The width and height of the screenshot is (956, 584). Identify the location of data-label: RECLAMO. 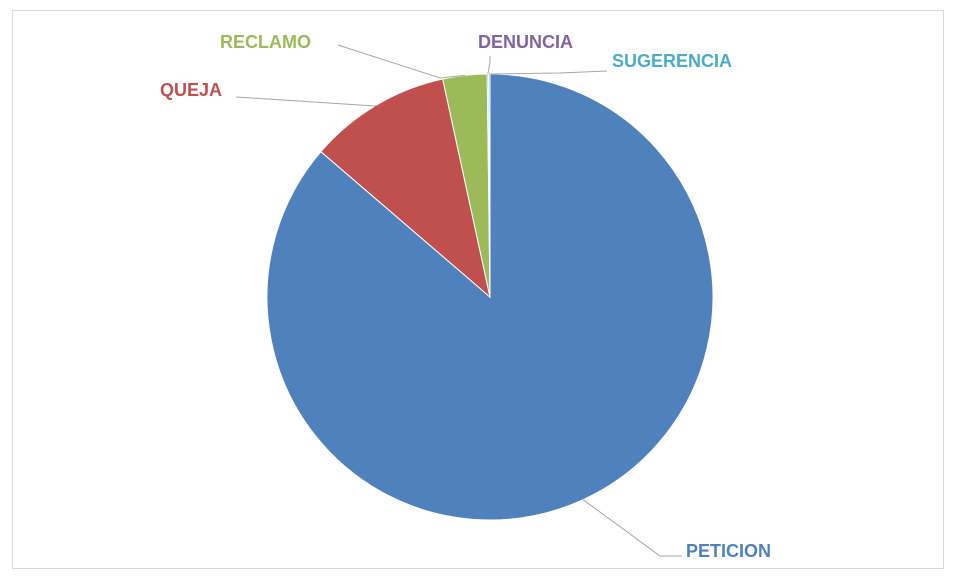
(265, 42).